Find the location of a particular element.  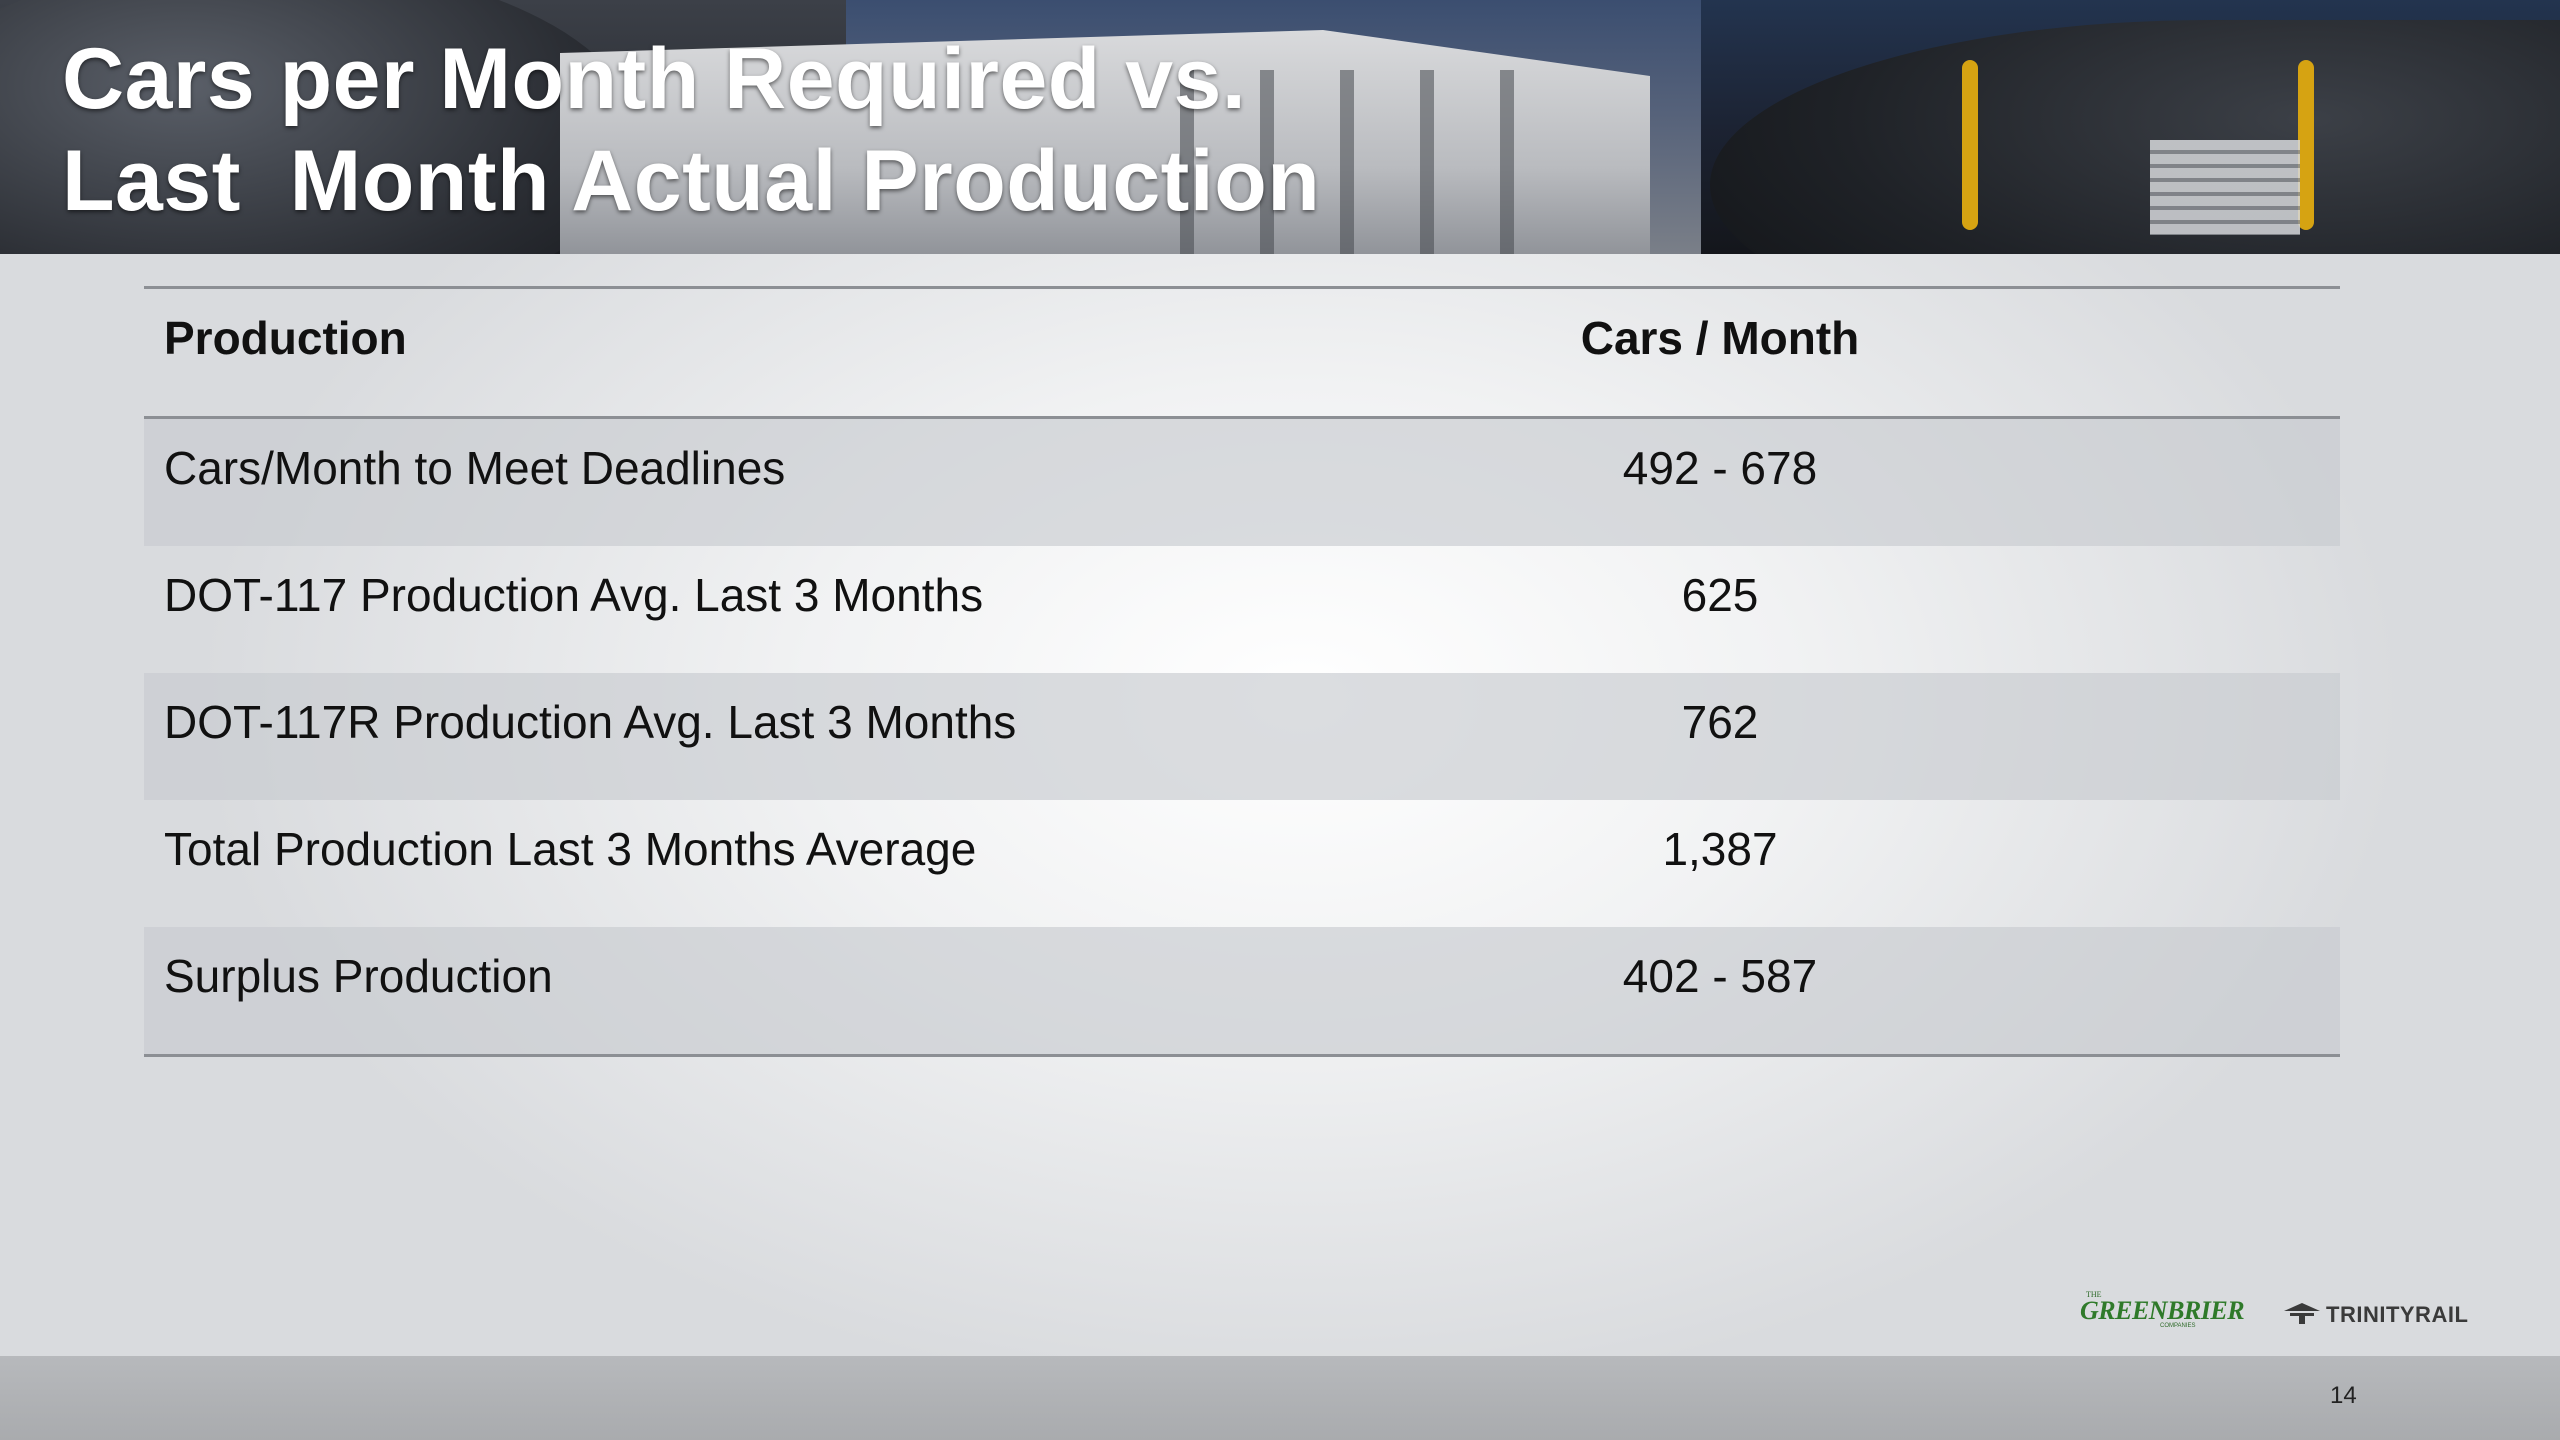

trinityrail-logo: TRINITYRAIL is located at coordinates (2404, 1315).